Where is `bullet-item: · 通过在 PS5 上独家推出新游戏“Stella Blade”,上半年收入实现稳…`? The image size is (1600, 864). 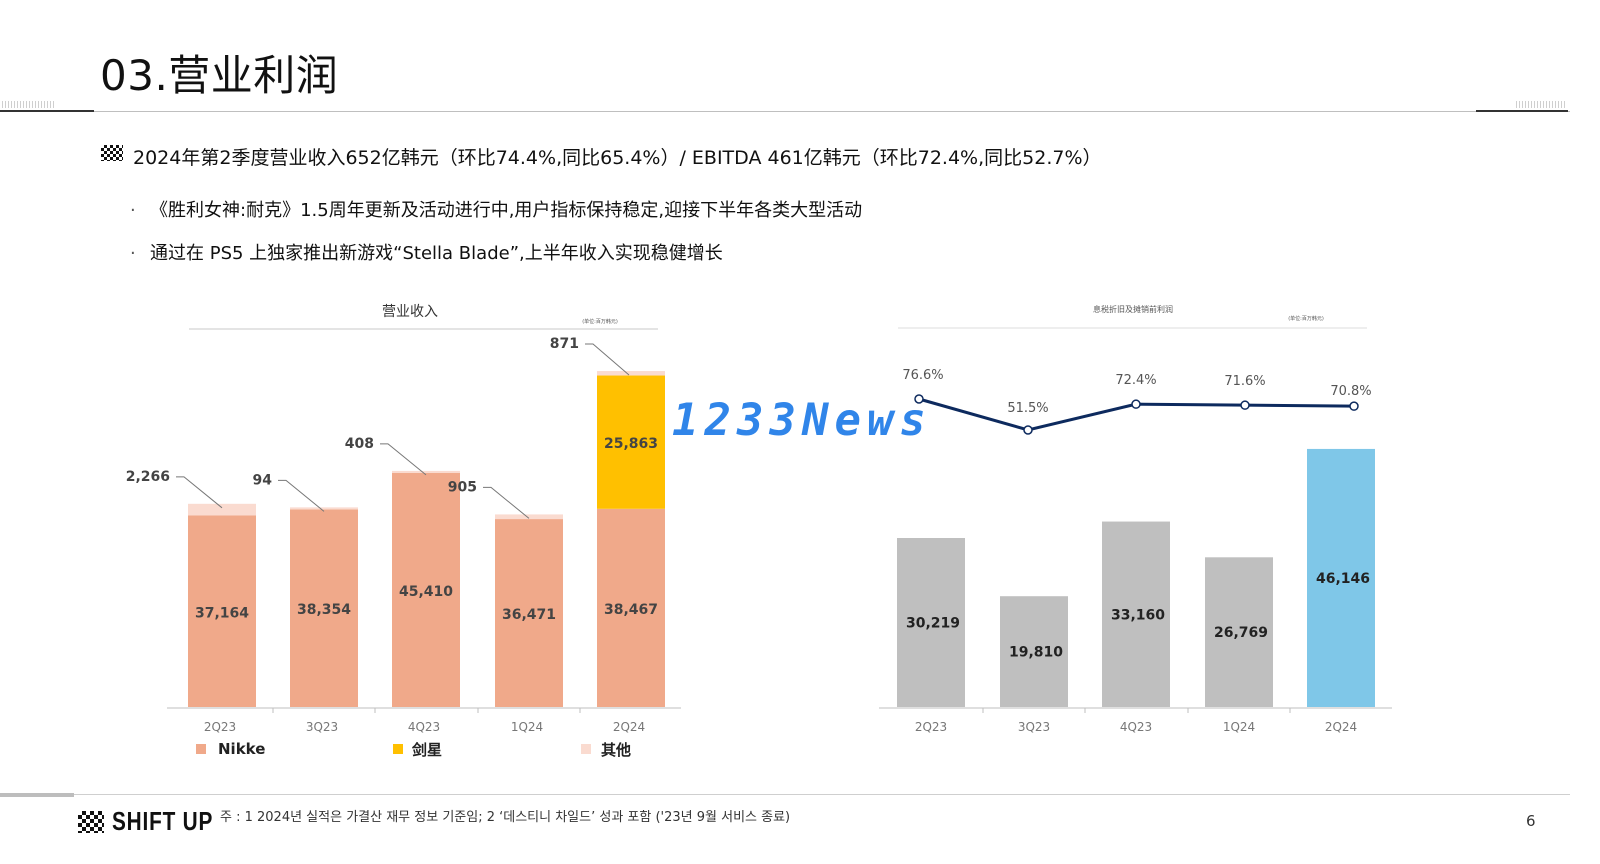
bullet-item: · 通过在 PS5 上独家推出新游戏“Stella Blade”,上半年收入实现稳… is located at coordinates (426, 252).